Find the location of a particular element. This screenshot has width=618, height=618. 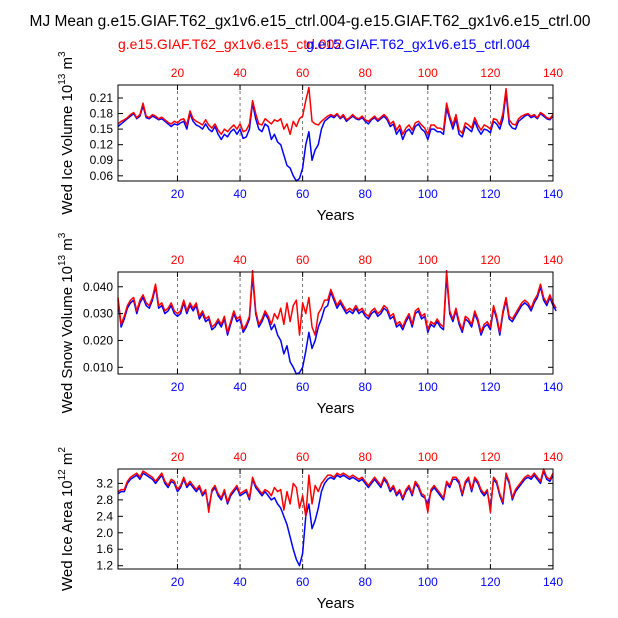

y-axis-label: Wed Ice Area 1012 m2 is located at coordinates (66, 519).